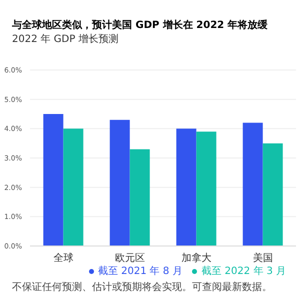 This screenshot has height=300, width=300. What do you see at coordinates (65, 39) in the screenshot?
I see `chart-subtitle: 2022 年 GDP 增长预测` at bounding box center [65, 39].